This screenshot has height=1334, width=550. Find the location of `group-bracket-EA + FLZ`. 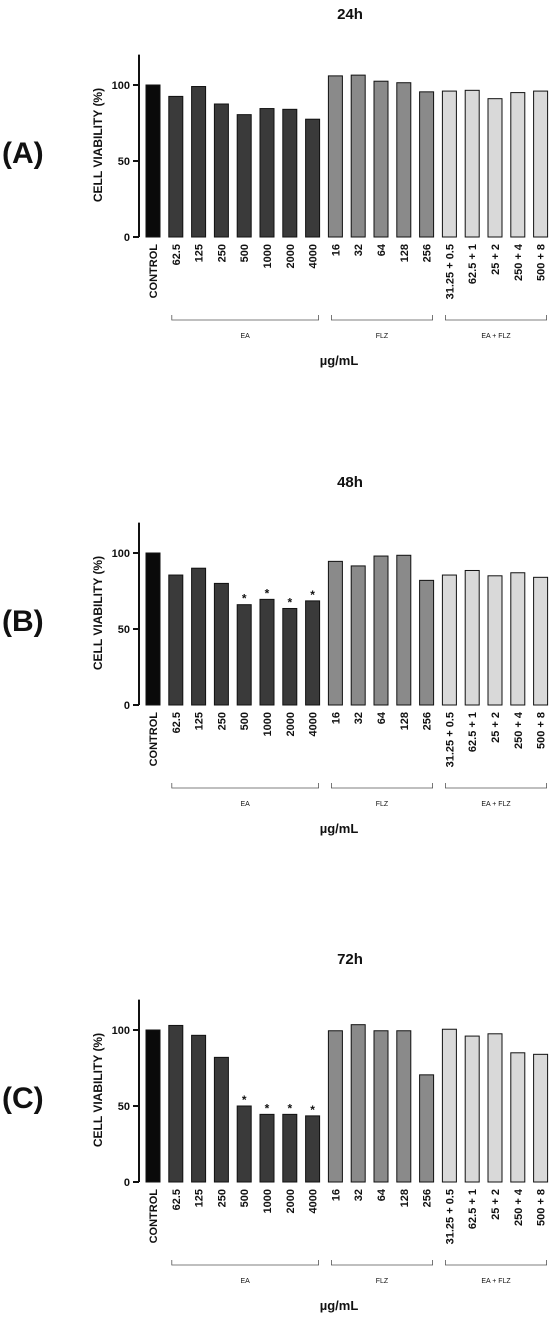

group-bracket-EA + FLZ is located at coordinates (496, 318).